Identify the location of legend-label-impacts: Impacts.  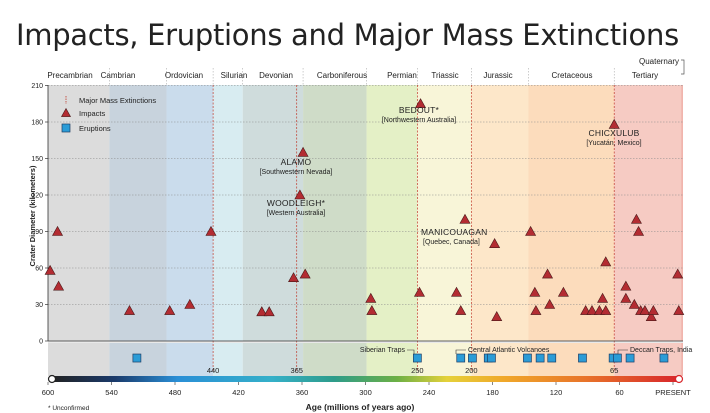
(92, 113).